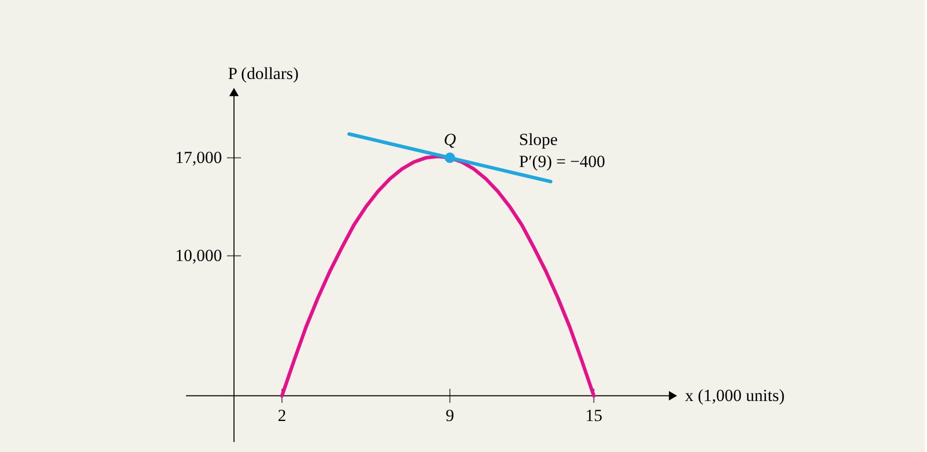 The width and height of the screenshot is (927, 452). I want to click on annotation: Slope, so click(538, 139).